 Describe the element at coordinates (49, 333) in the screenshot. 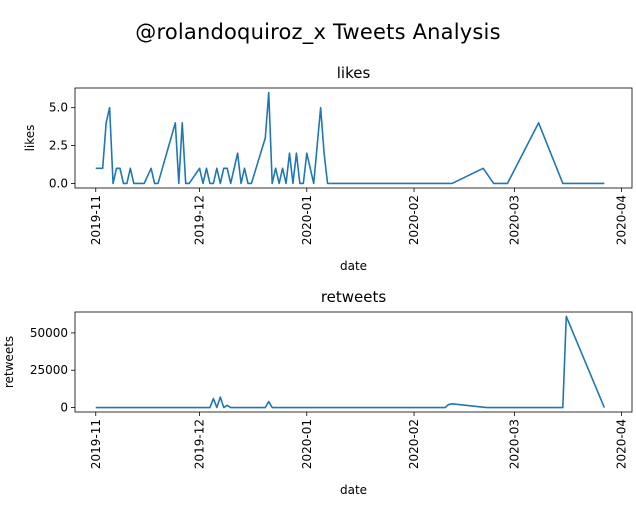

I see `y-tick-label: 50000` at that location.